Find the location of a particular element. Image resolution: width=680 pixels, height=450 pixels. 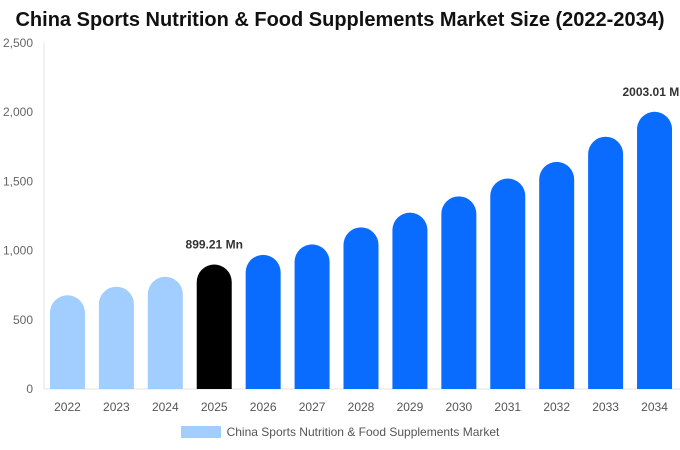

bar-2023 is located at coordinates (116, 337).